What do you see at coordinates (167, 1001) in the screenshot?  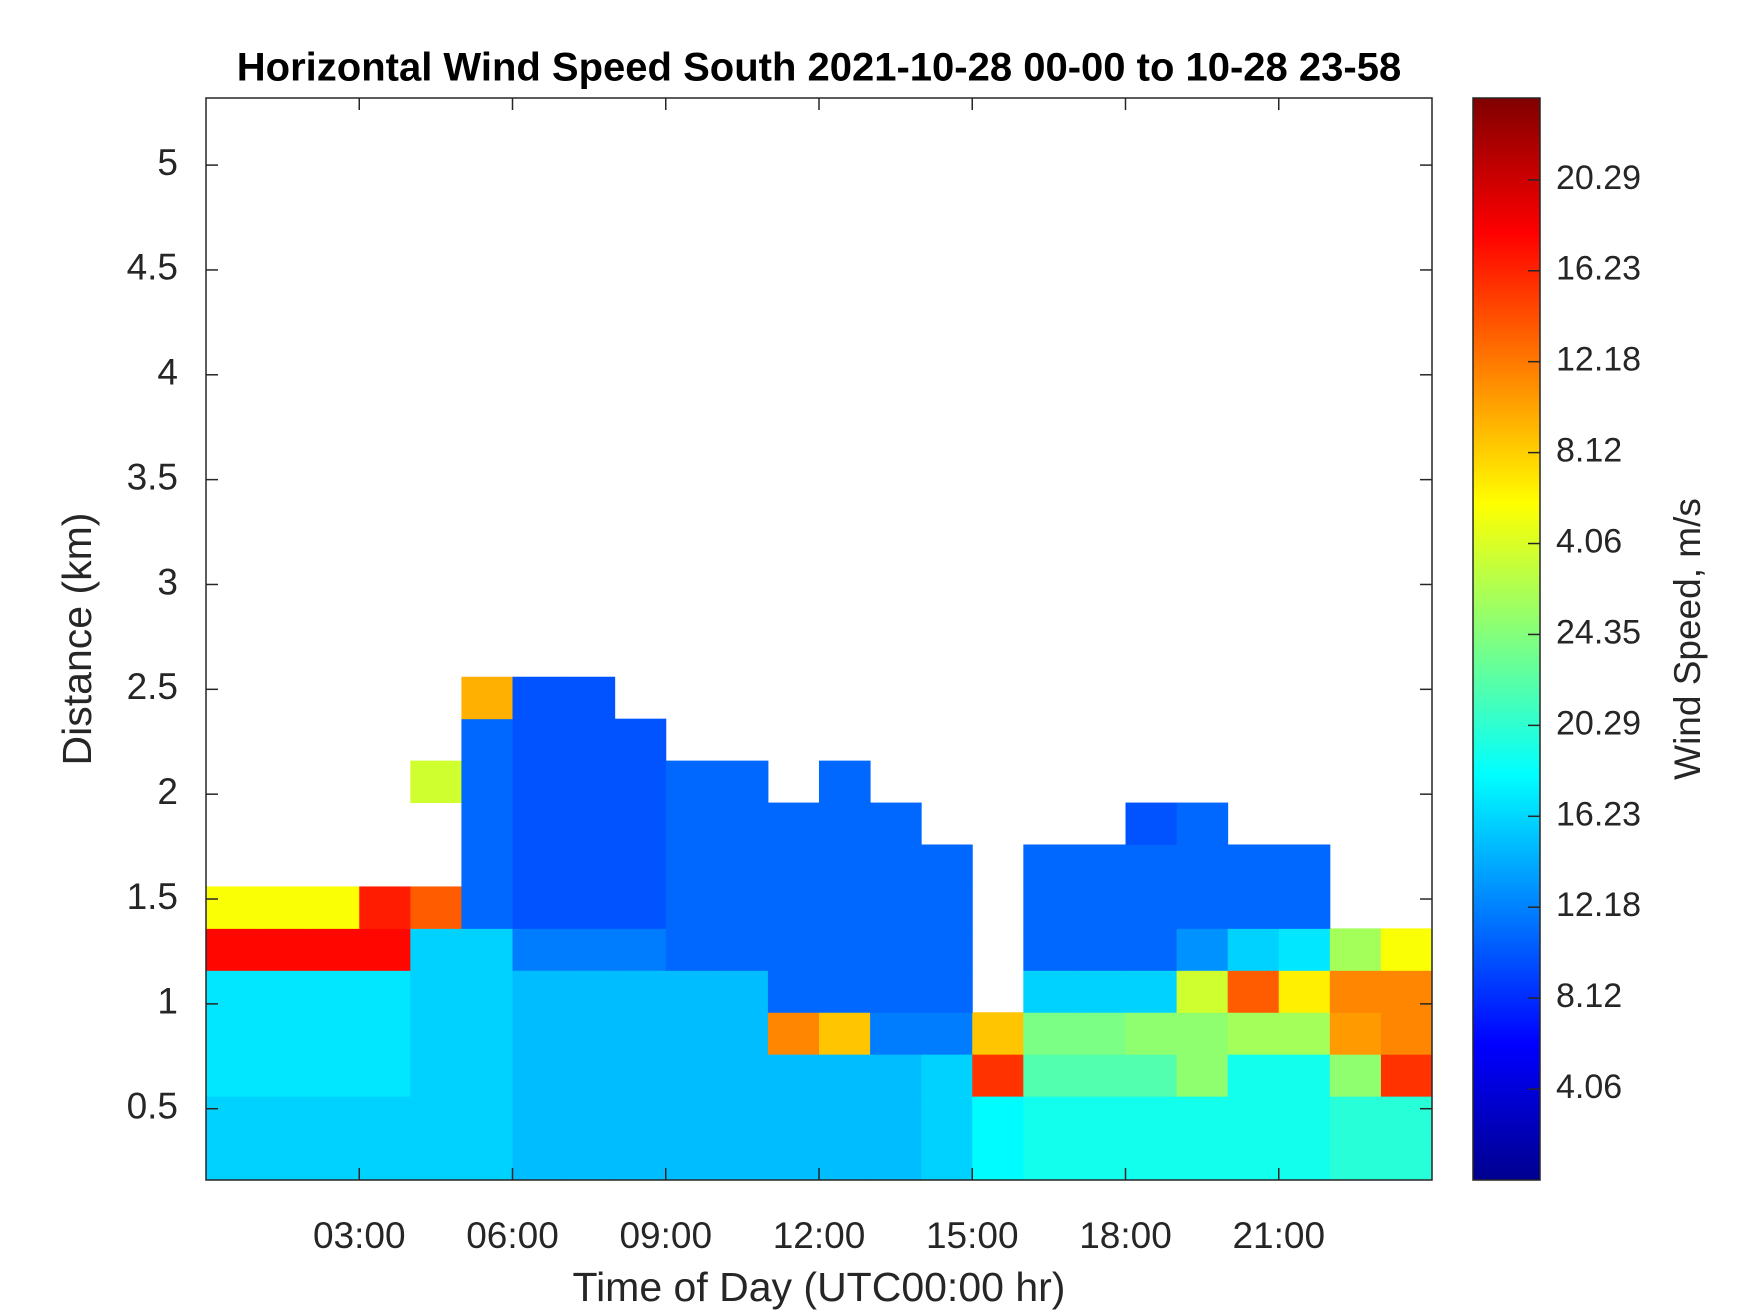 I see `y-tick-label: 1` at bounding box center [167, 1001].